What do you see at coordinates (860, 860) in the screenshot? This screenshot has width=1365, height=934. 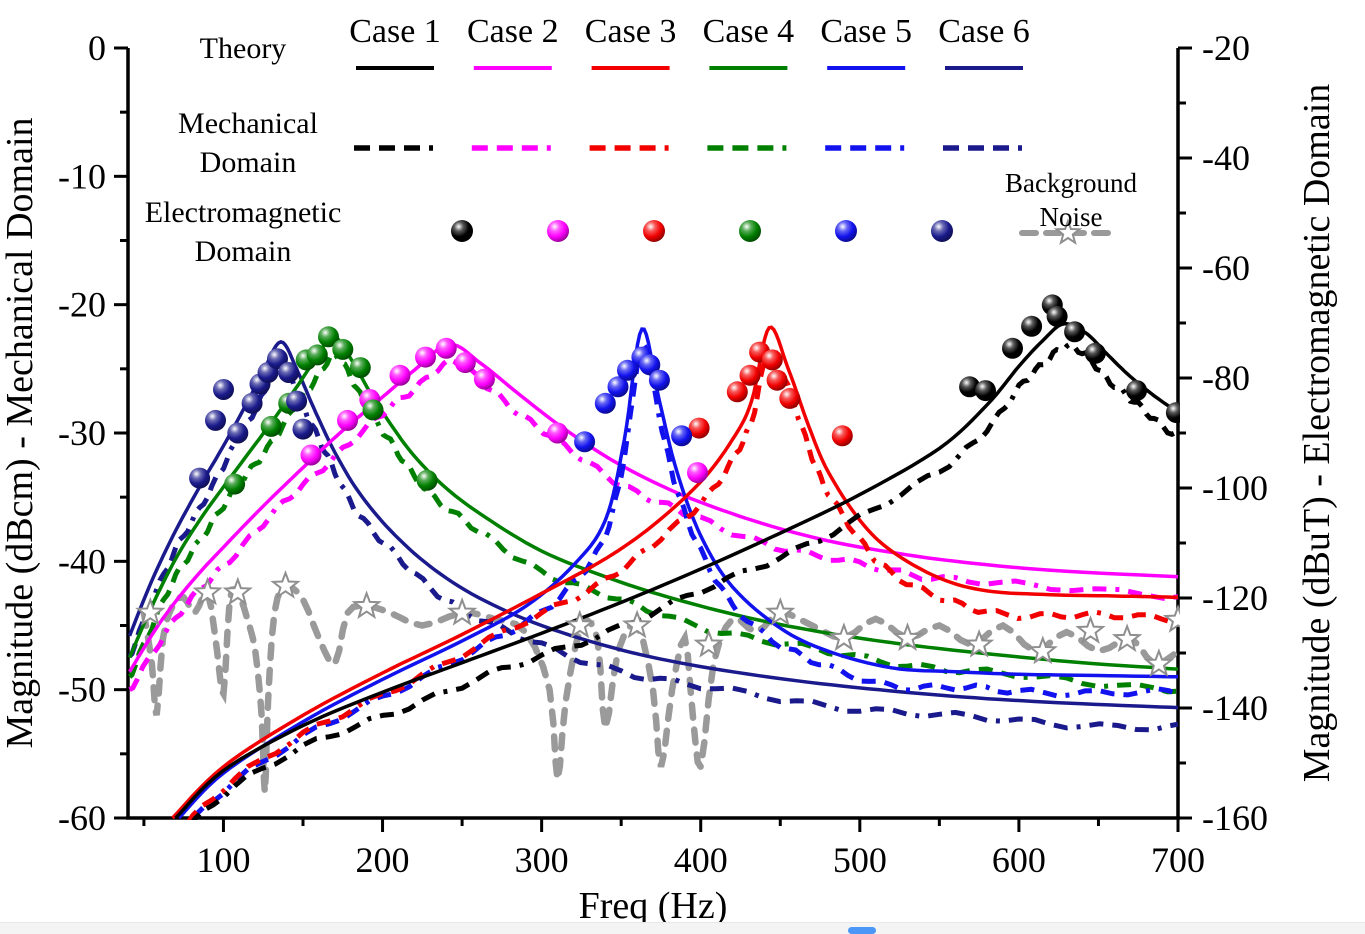 I see `svg-text: 500` at bounding box center [860, 860].